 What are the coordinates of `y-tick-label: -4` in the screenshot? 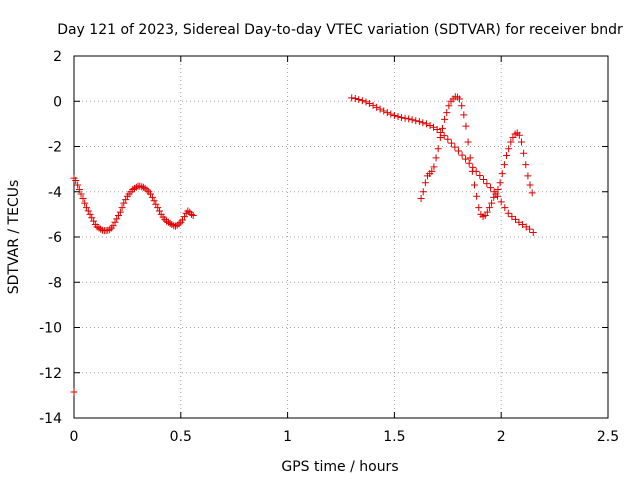 It's located at (55, 193).